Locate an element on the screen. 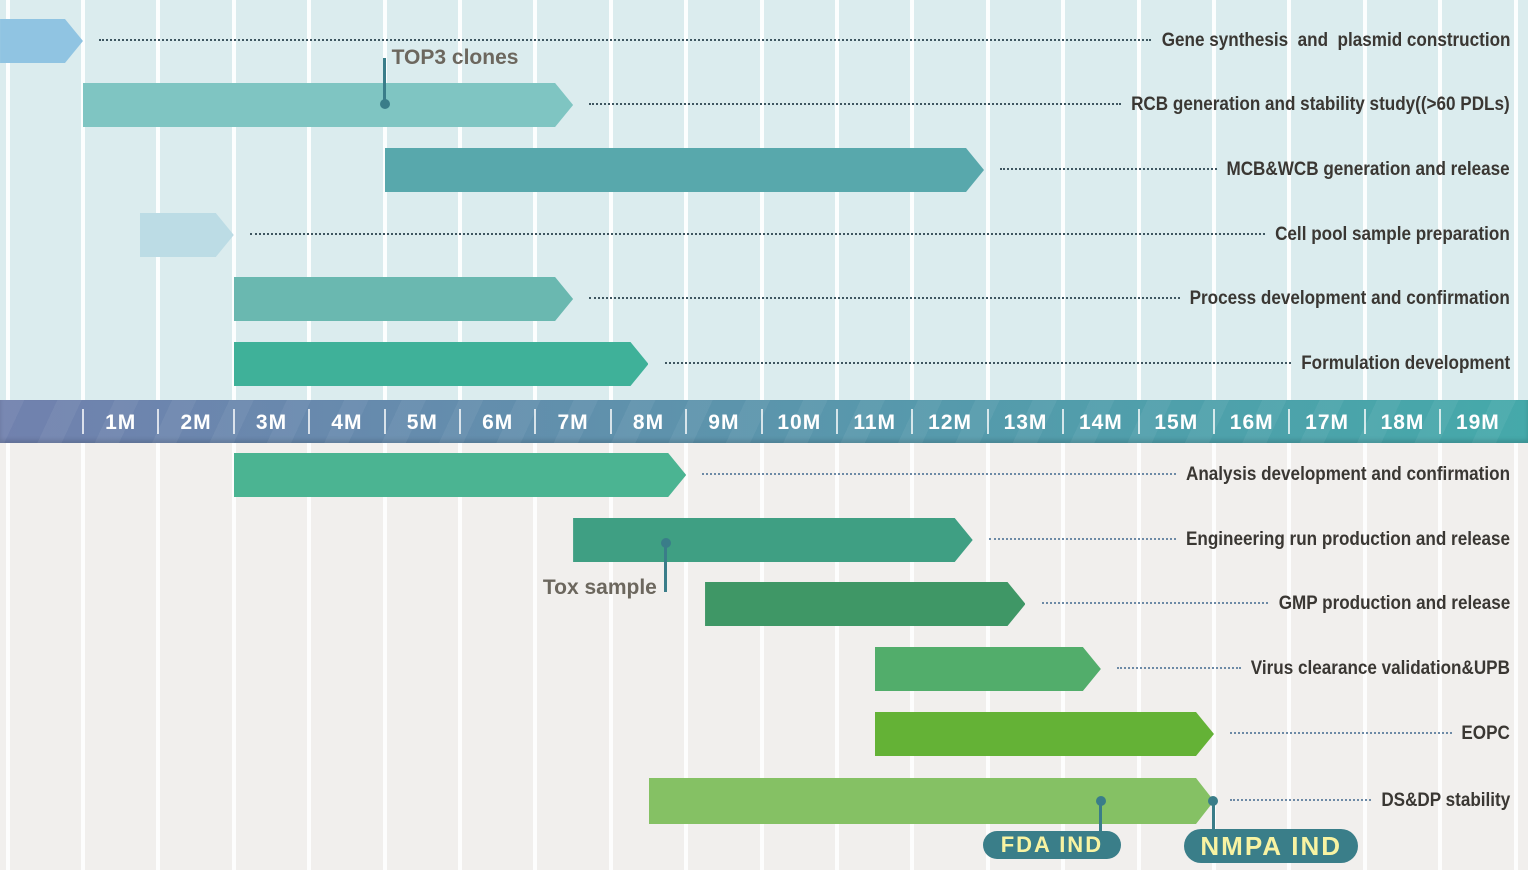  task-label: MCB&WCB generation and release is located at coordinates (1368, 169).